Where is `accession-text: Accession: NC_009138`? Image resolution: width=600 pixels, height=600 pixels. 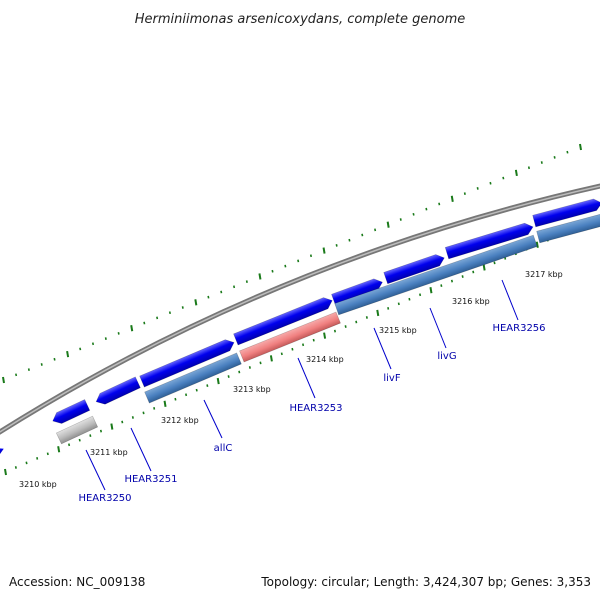
accession-text: Accession: NC_009138 is located at coordinates (77, 582).